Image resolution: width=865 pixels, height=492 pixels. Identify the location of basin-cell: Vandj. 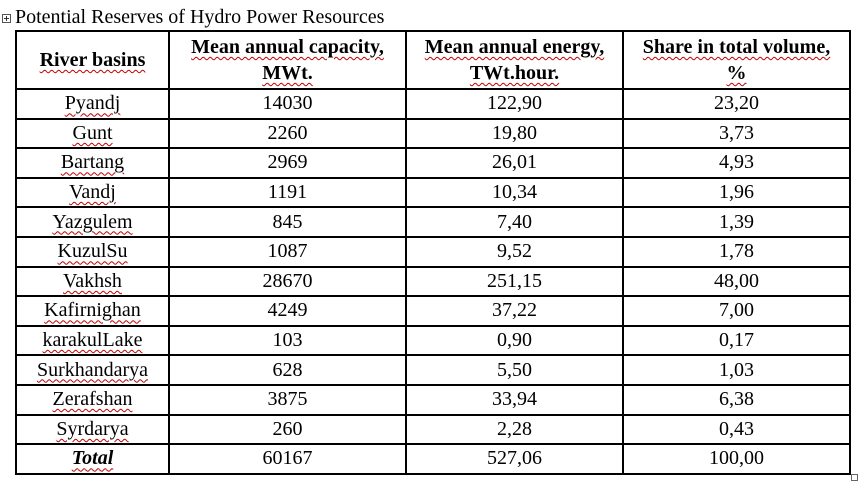
(92, 192).